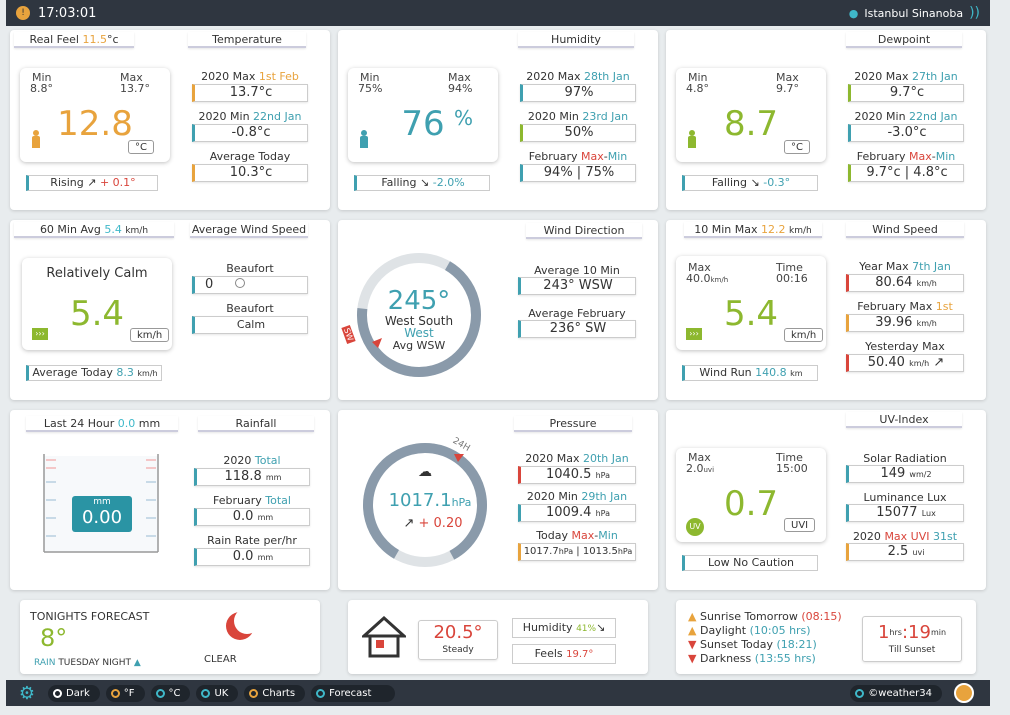  Describe the element at coordinates (267, 460) in the screenshot. I see `total: Total` at that location.